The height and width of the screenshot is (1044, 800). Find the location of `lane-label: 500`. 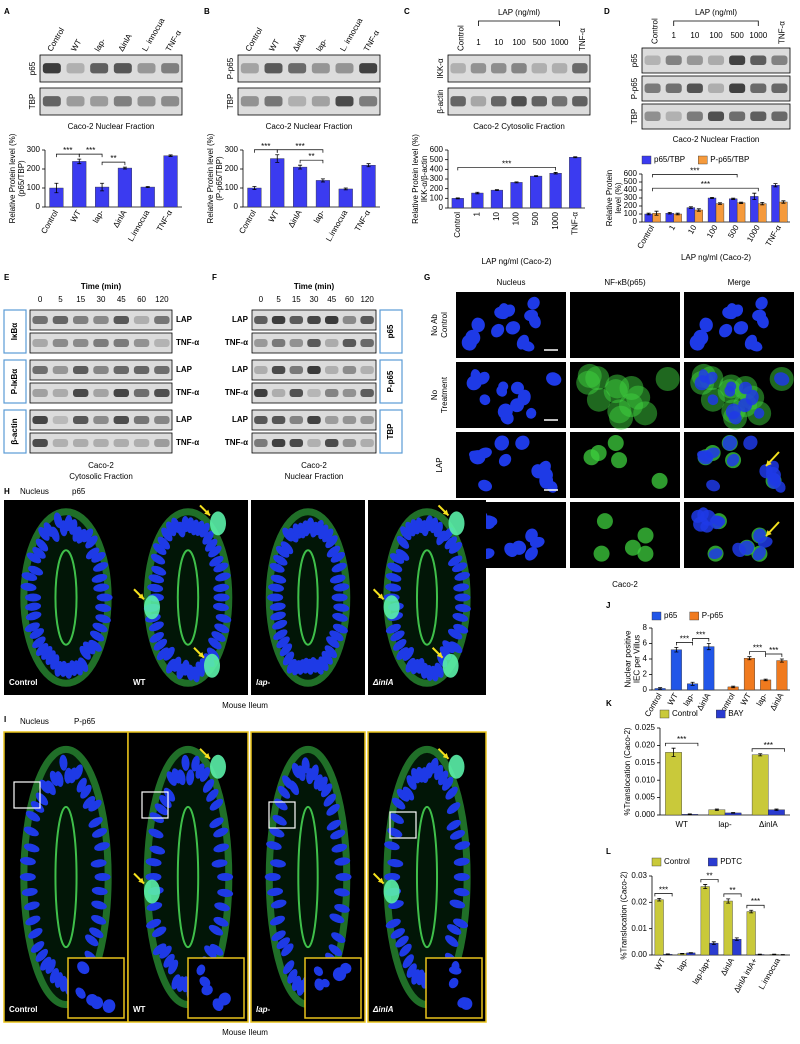

lane-label: 500 is located at coordinates (737, 35).